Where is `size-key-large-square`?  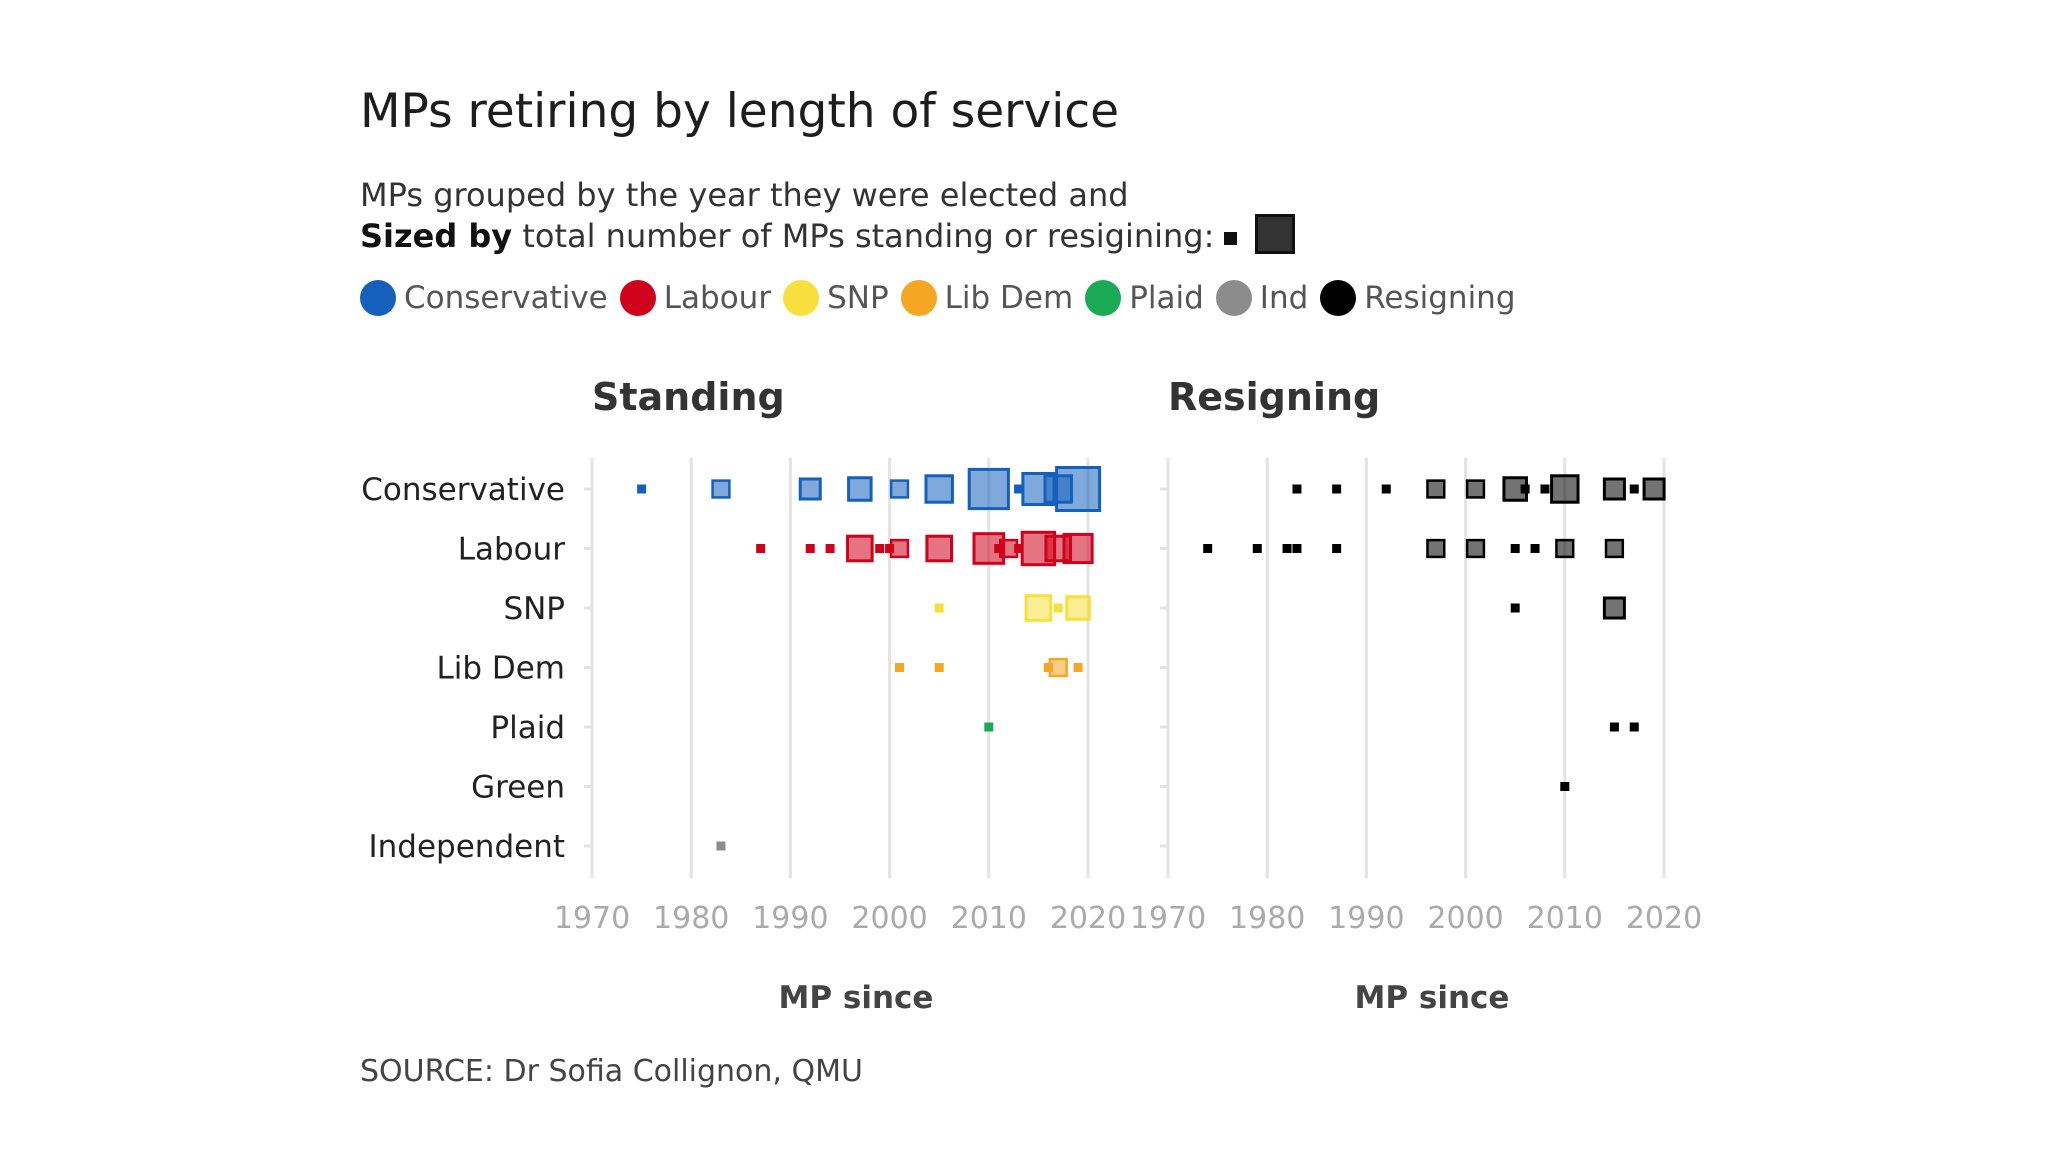 size-key-large-square is located at coordinates (1275, 234).